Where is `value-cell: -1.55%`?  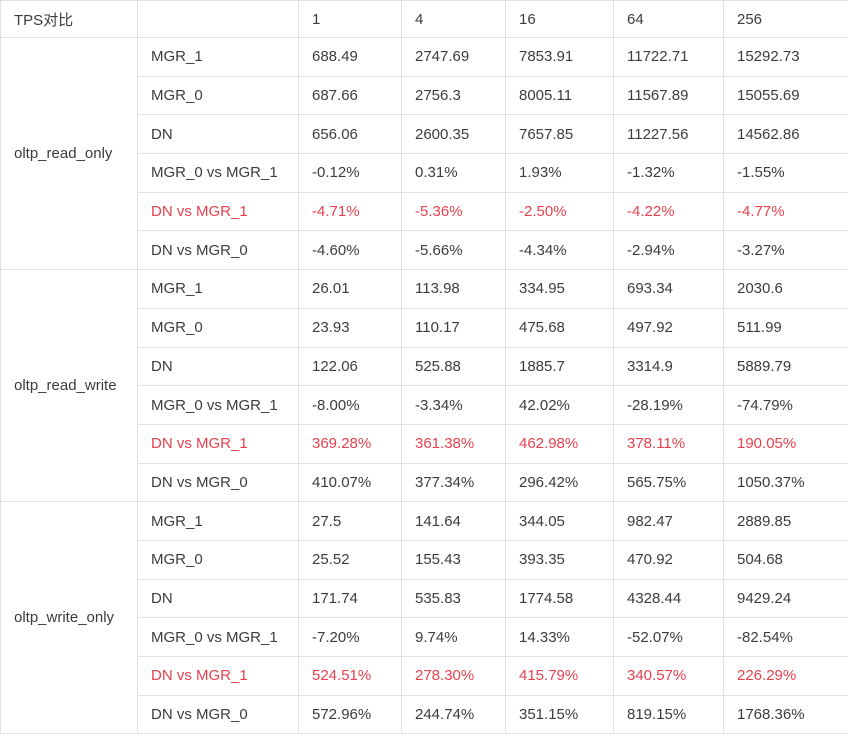
value-cell: -1.55% is located at coordinates (785, 173).